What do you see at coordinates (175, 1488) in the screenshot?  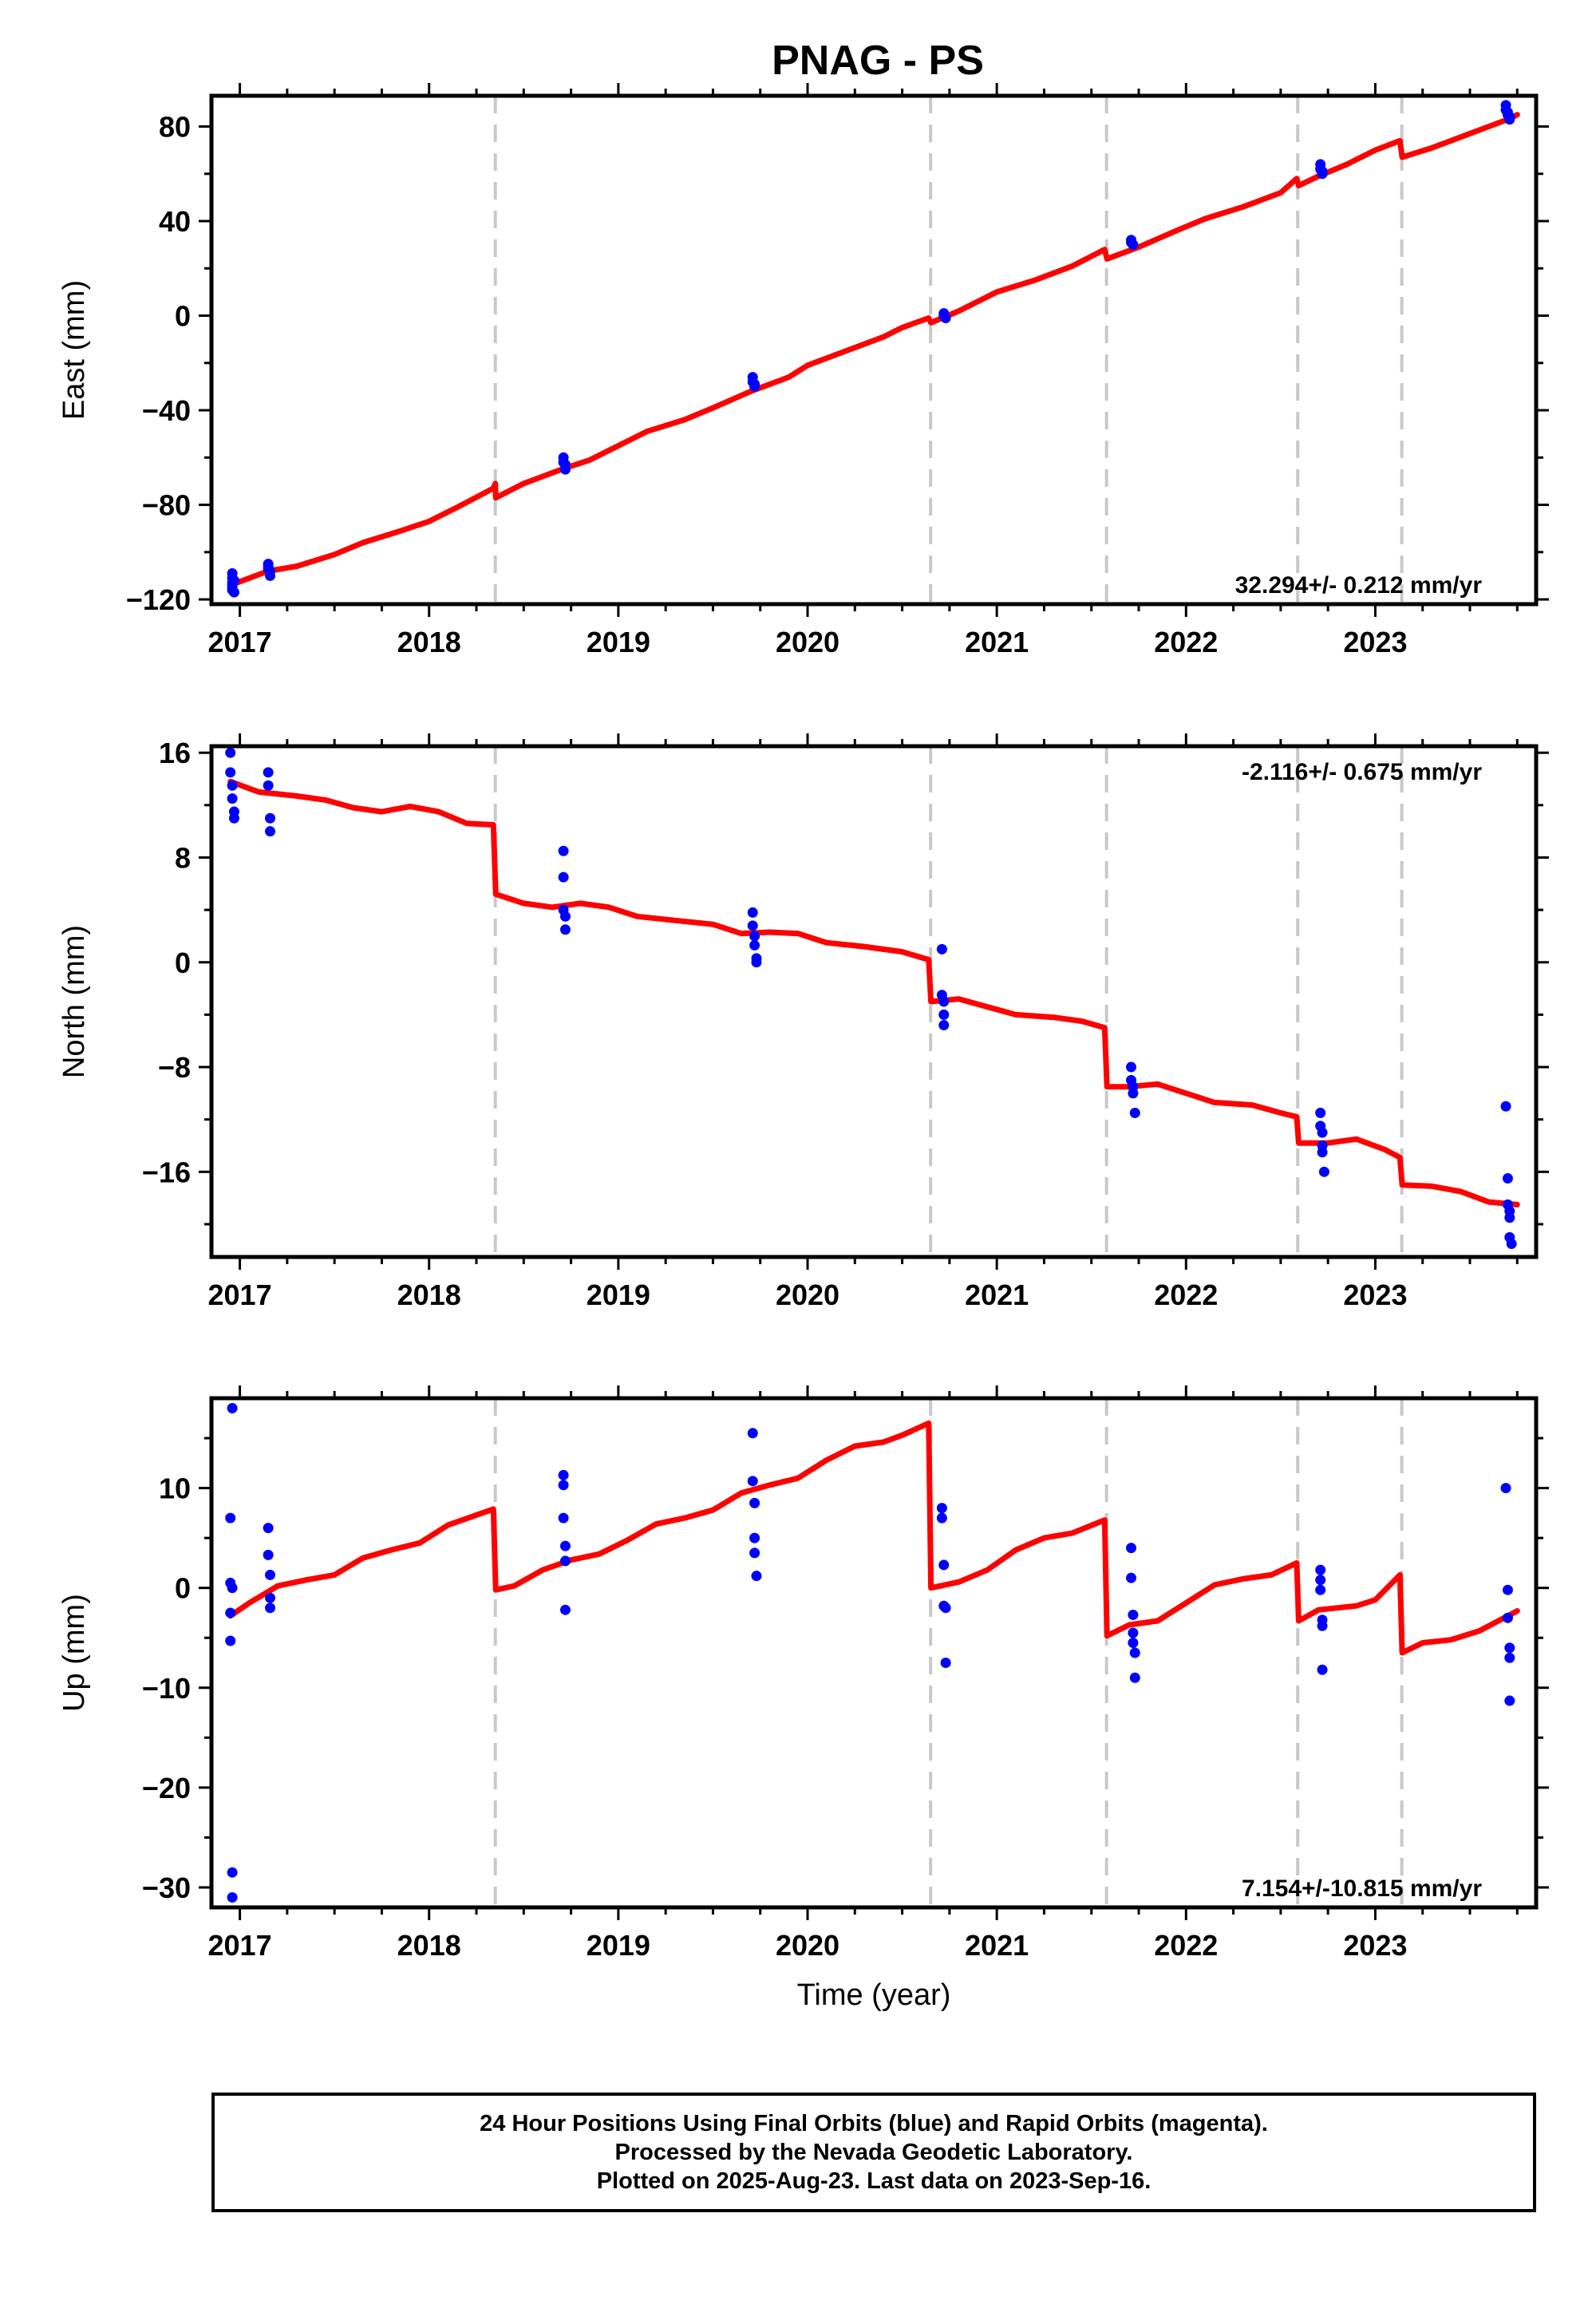 I see `up-y-tick-label: 10` at bounding box center [175, 1488].